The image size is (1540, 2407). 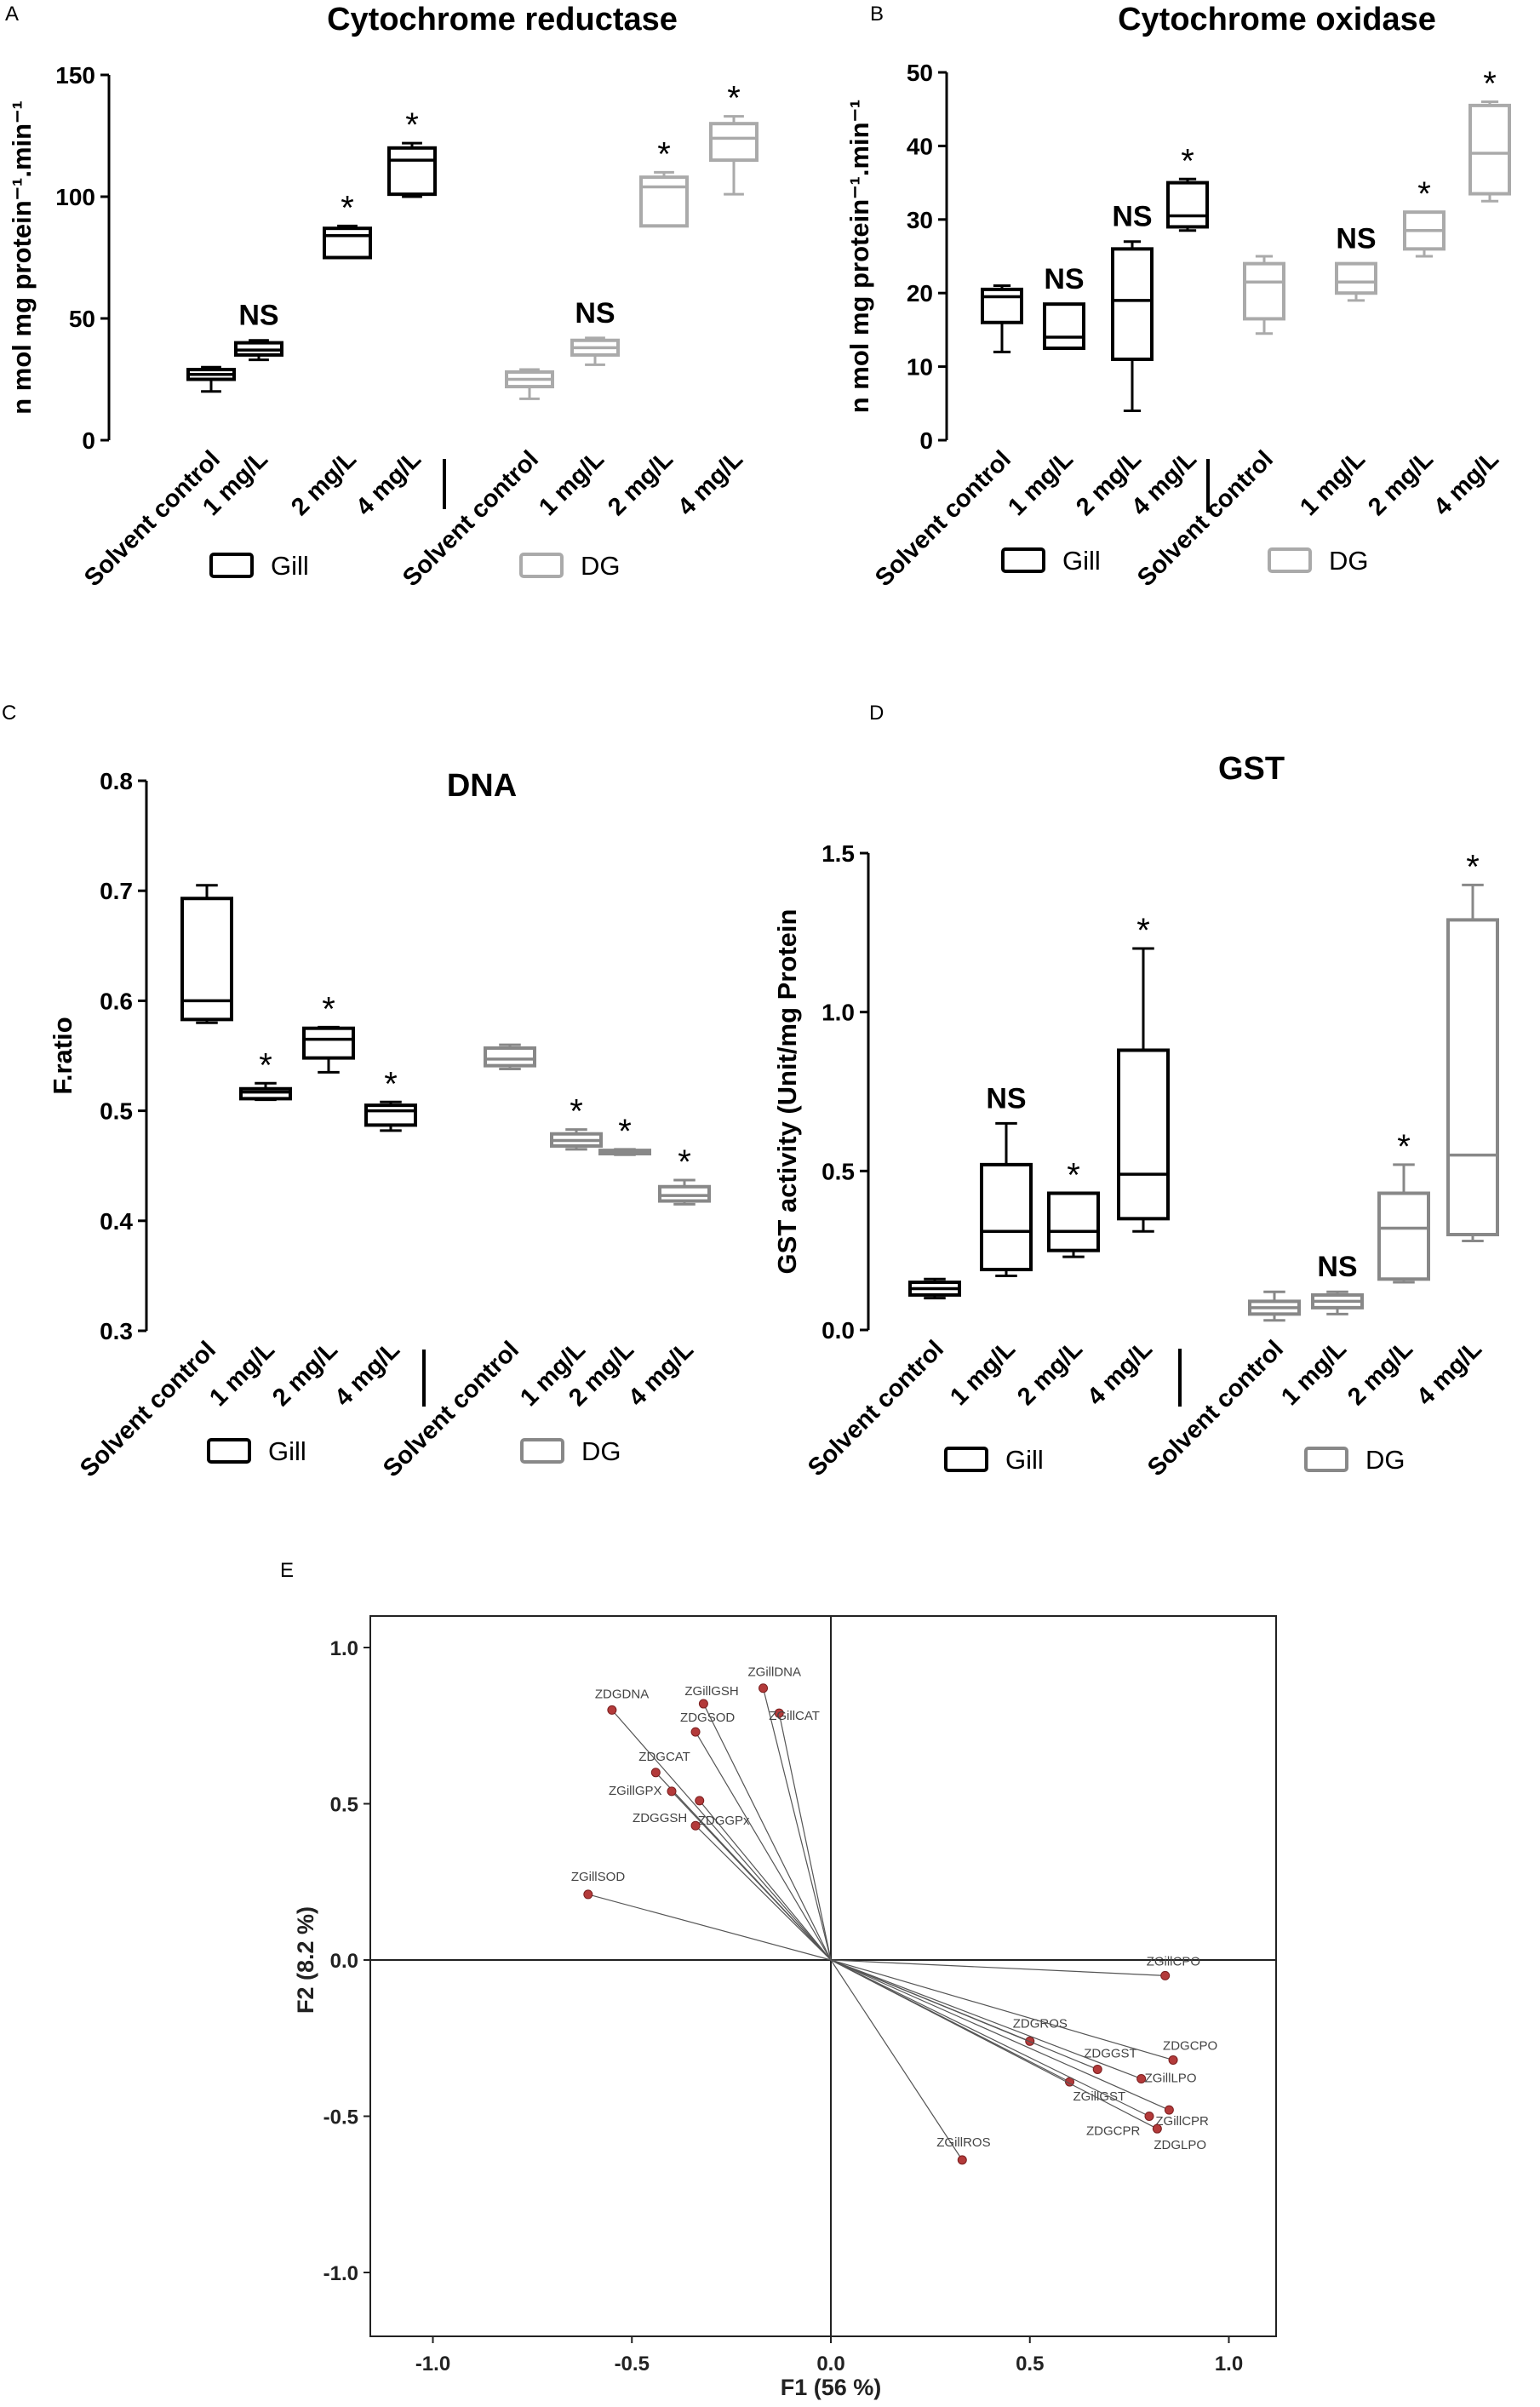 What do you see at coordinates (601, 566) in the screenshot?
I see `legend-label-dg: DG` at bounding box center [601, 566].